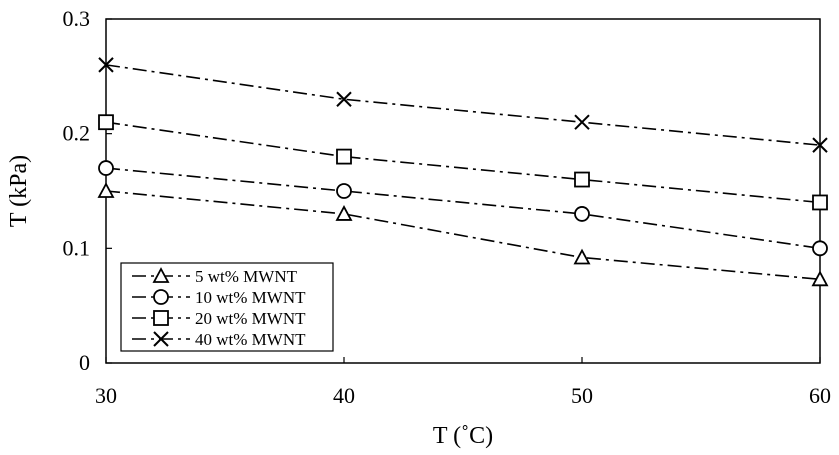  I want to click on x-tick-label: 40, so click(344, 395).